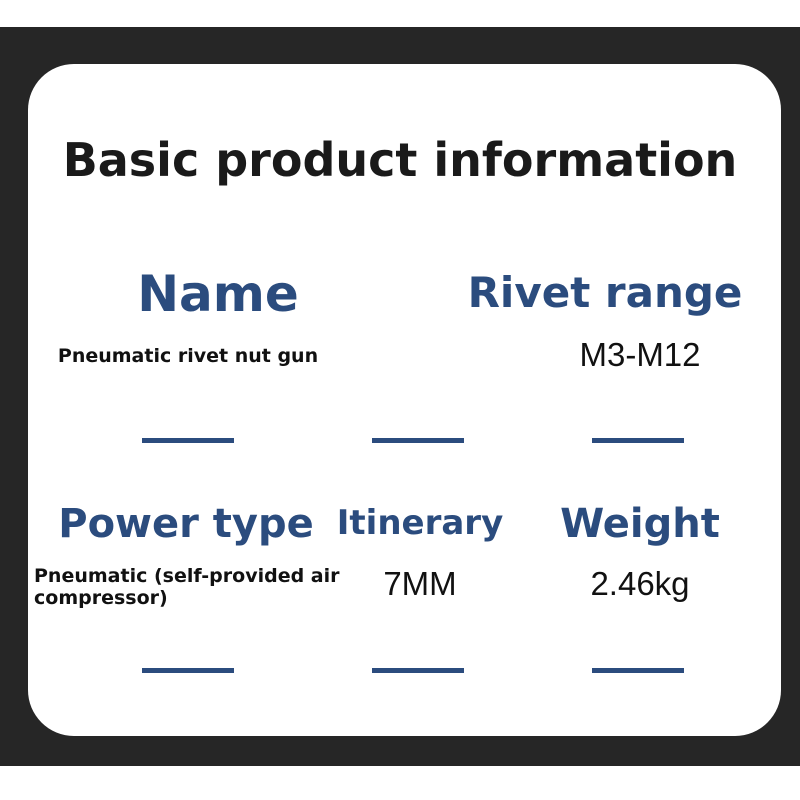 This screenshot has height=800, width=800. I want to click on itinerary-value: 7MM, so click(420, 583).